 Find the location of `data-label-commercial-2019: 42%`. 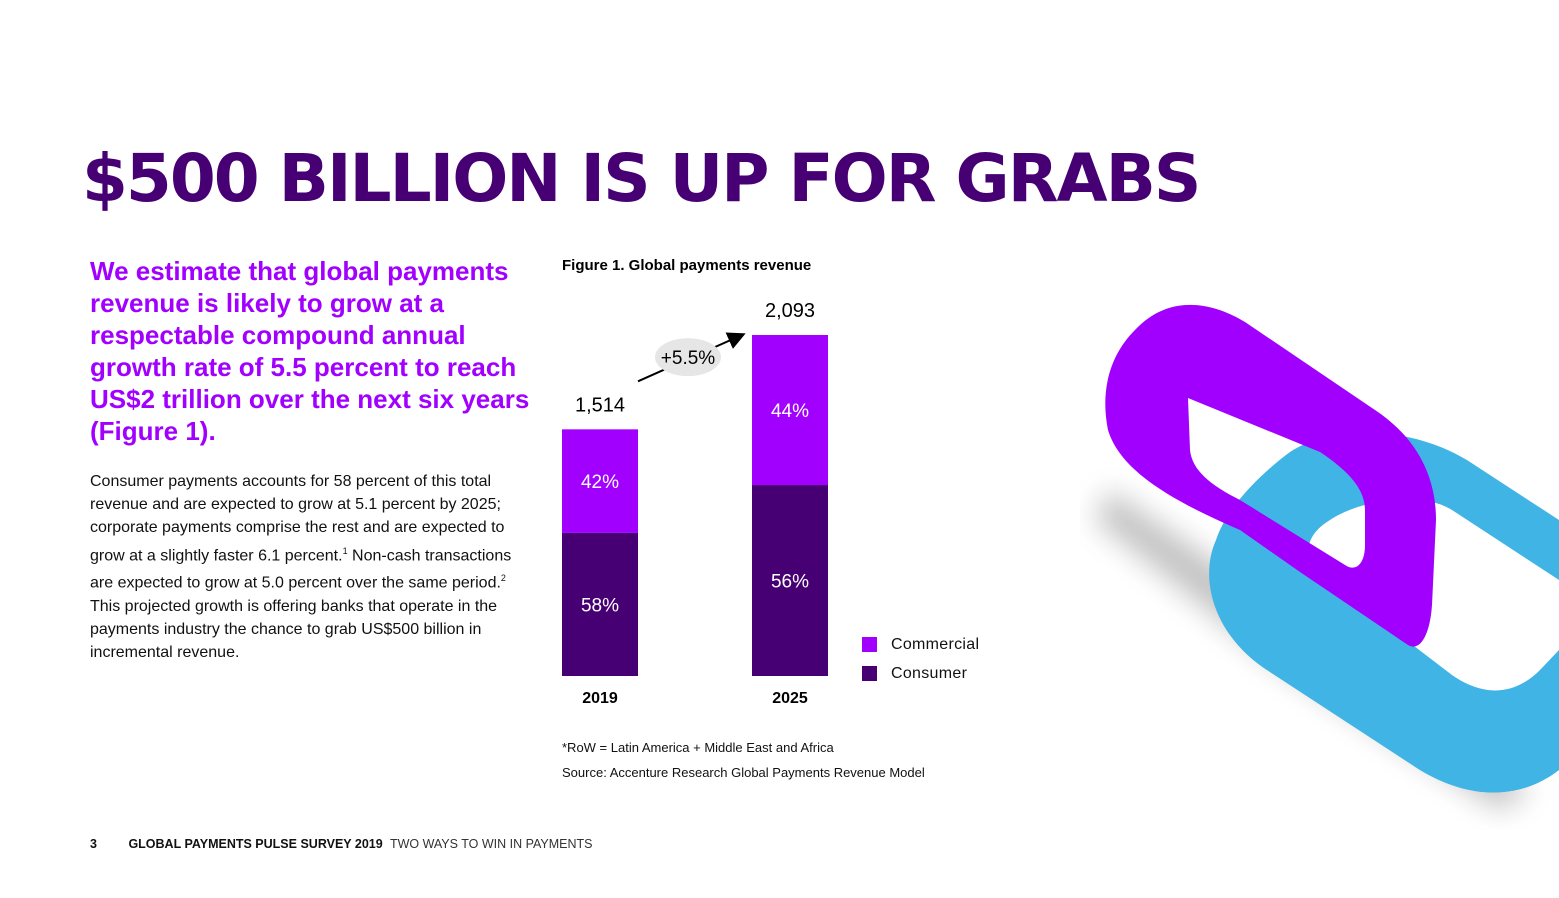

data-label-commercial-2019: 42% is located at coordinates (600, 482).